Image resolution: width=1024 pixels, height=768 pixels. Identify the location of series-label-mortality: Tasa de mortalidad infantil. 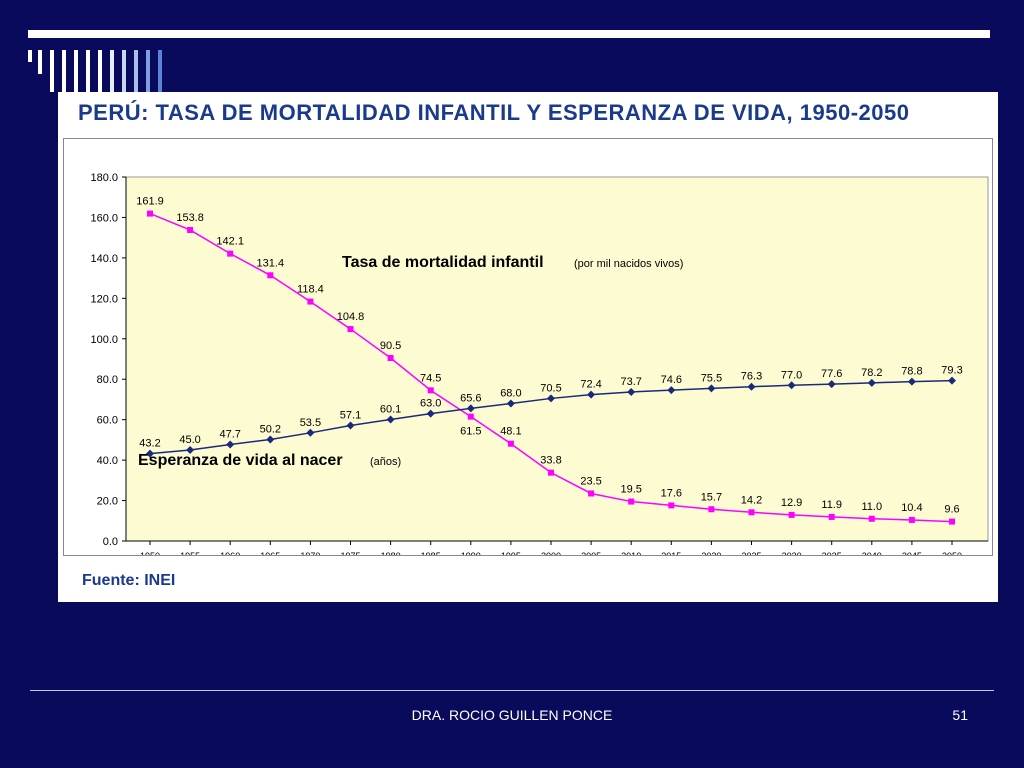
(443, 262).